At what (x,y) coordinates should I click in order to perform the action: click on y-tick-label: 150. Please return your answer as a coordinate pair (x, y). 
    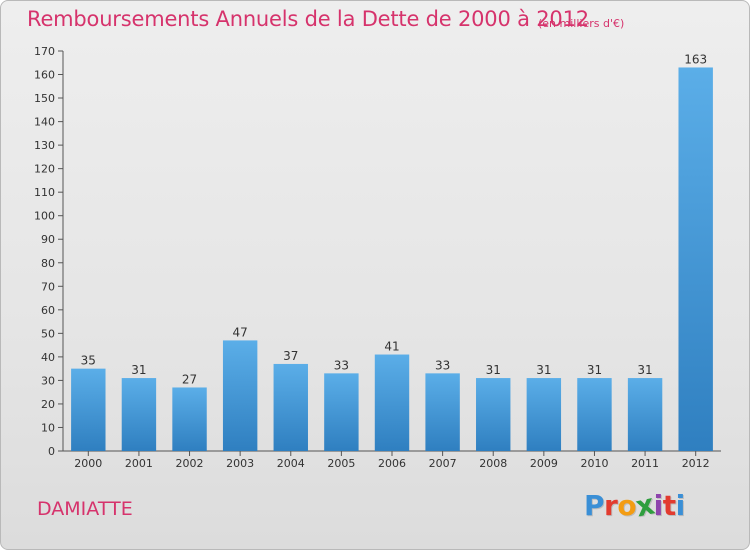
    Looking at the image, I should click on (44, 98).